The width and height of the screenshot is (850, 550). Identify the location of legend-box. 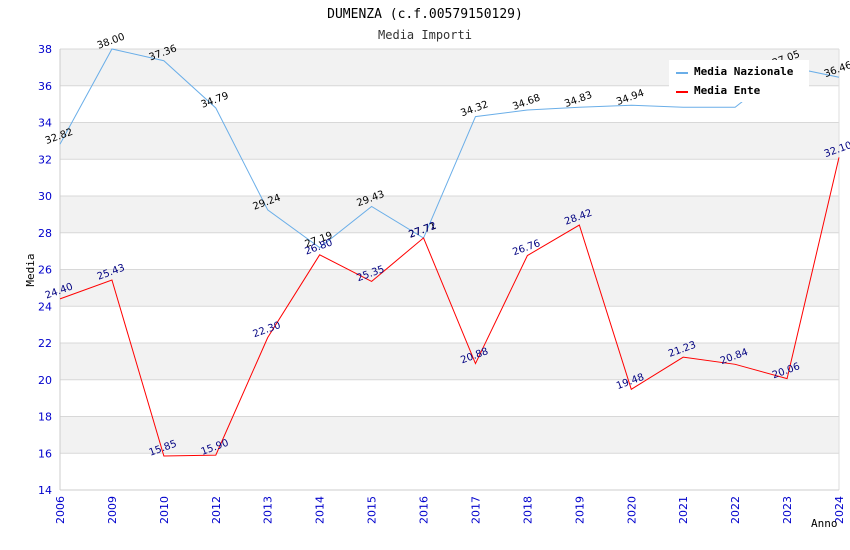
(739, 81).